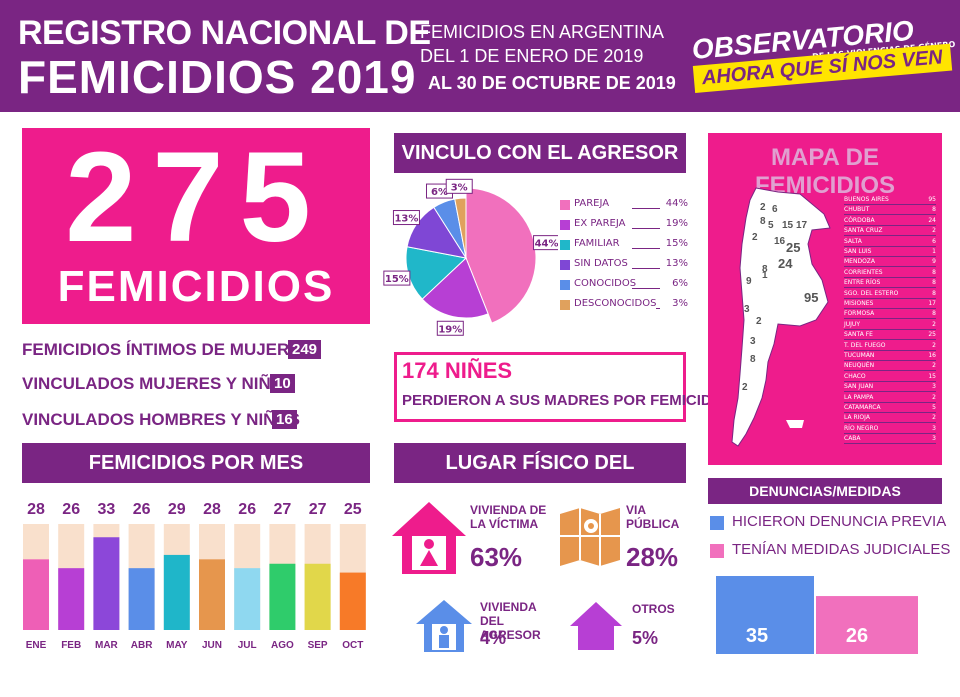 This screenshot has width=960, height=697. What do you see at coordinates (890, 398) in the screenshot?
I see `province-row: LA PAMPA 2` at bounding box center [890, 398].